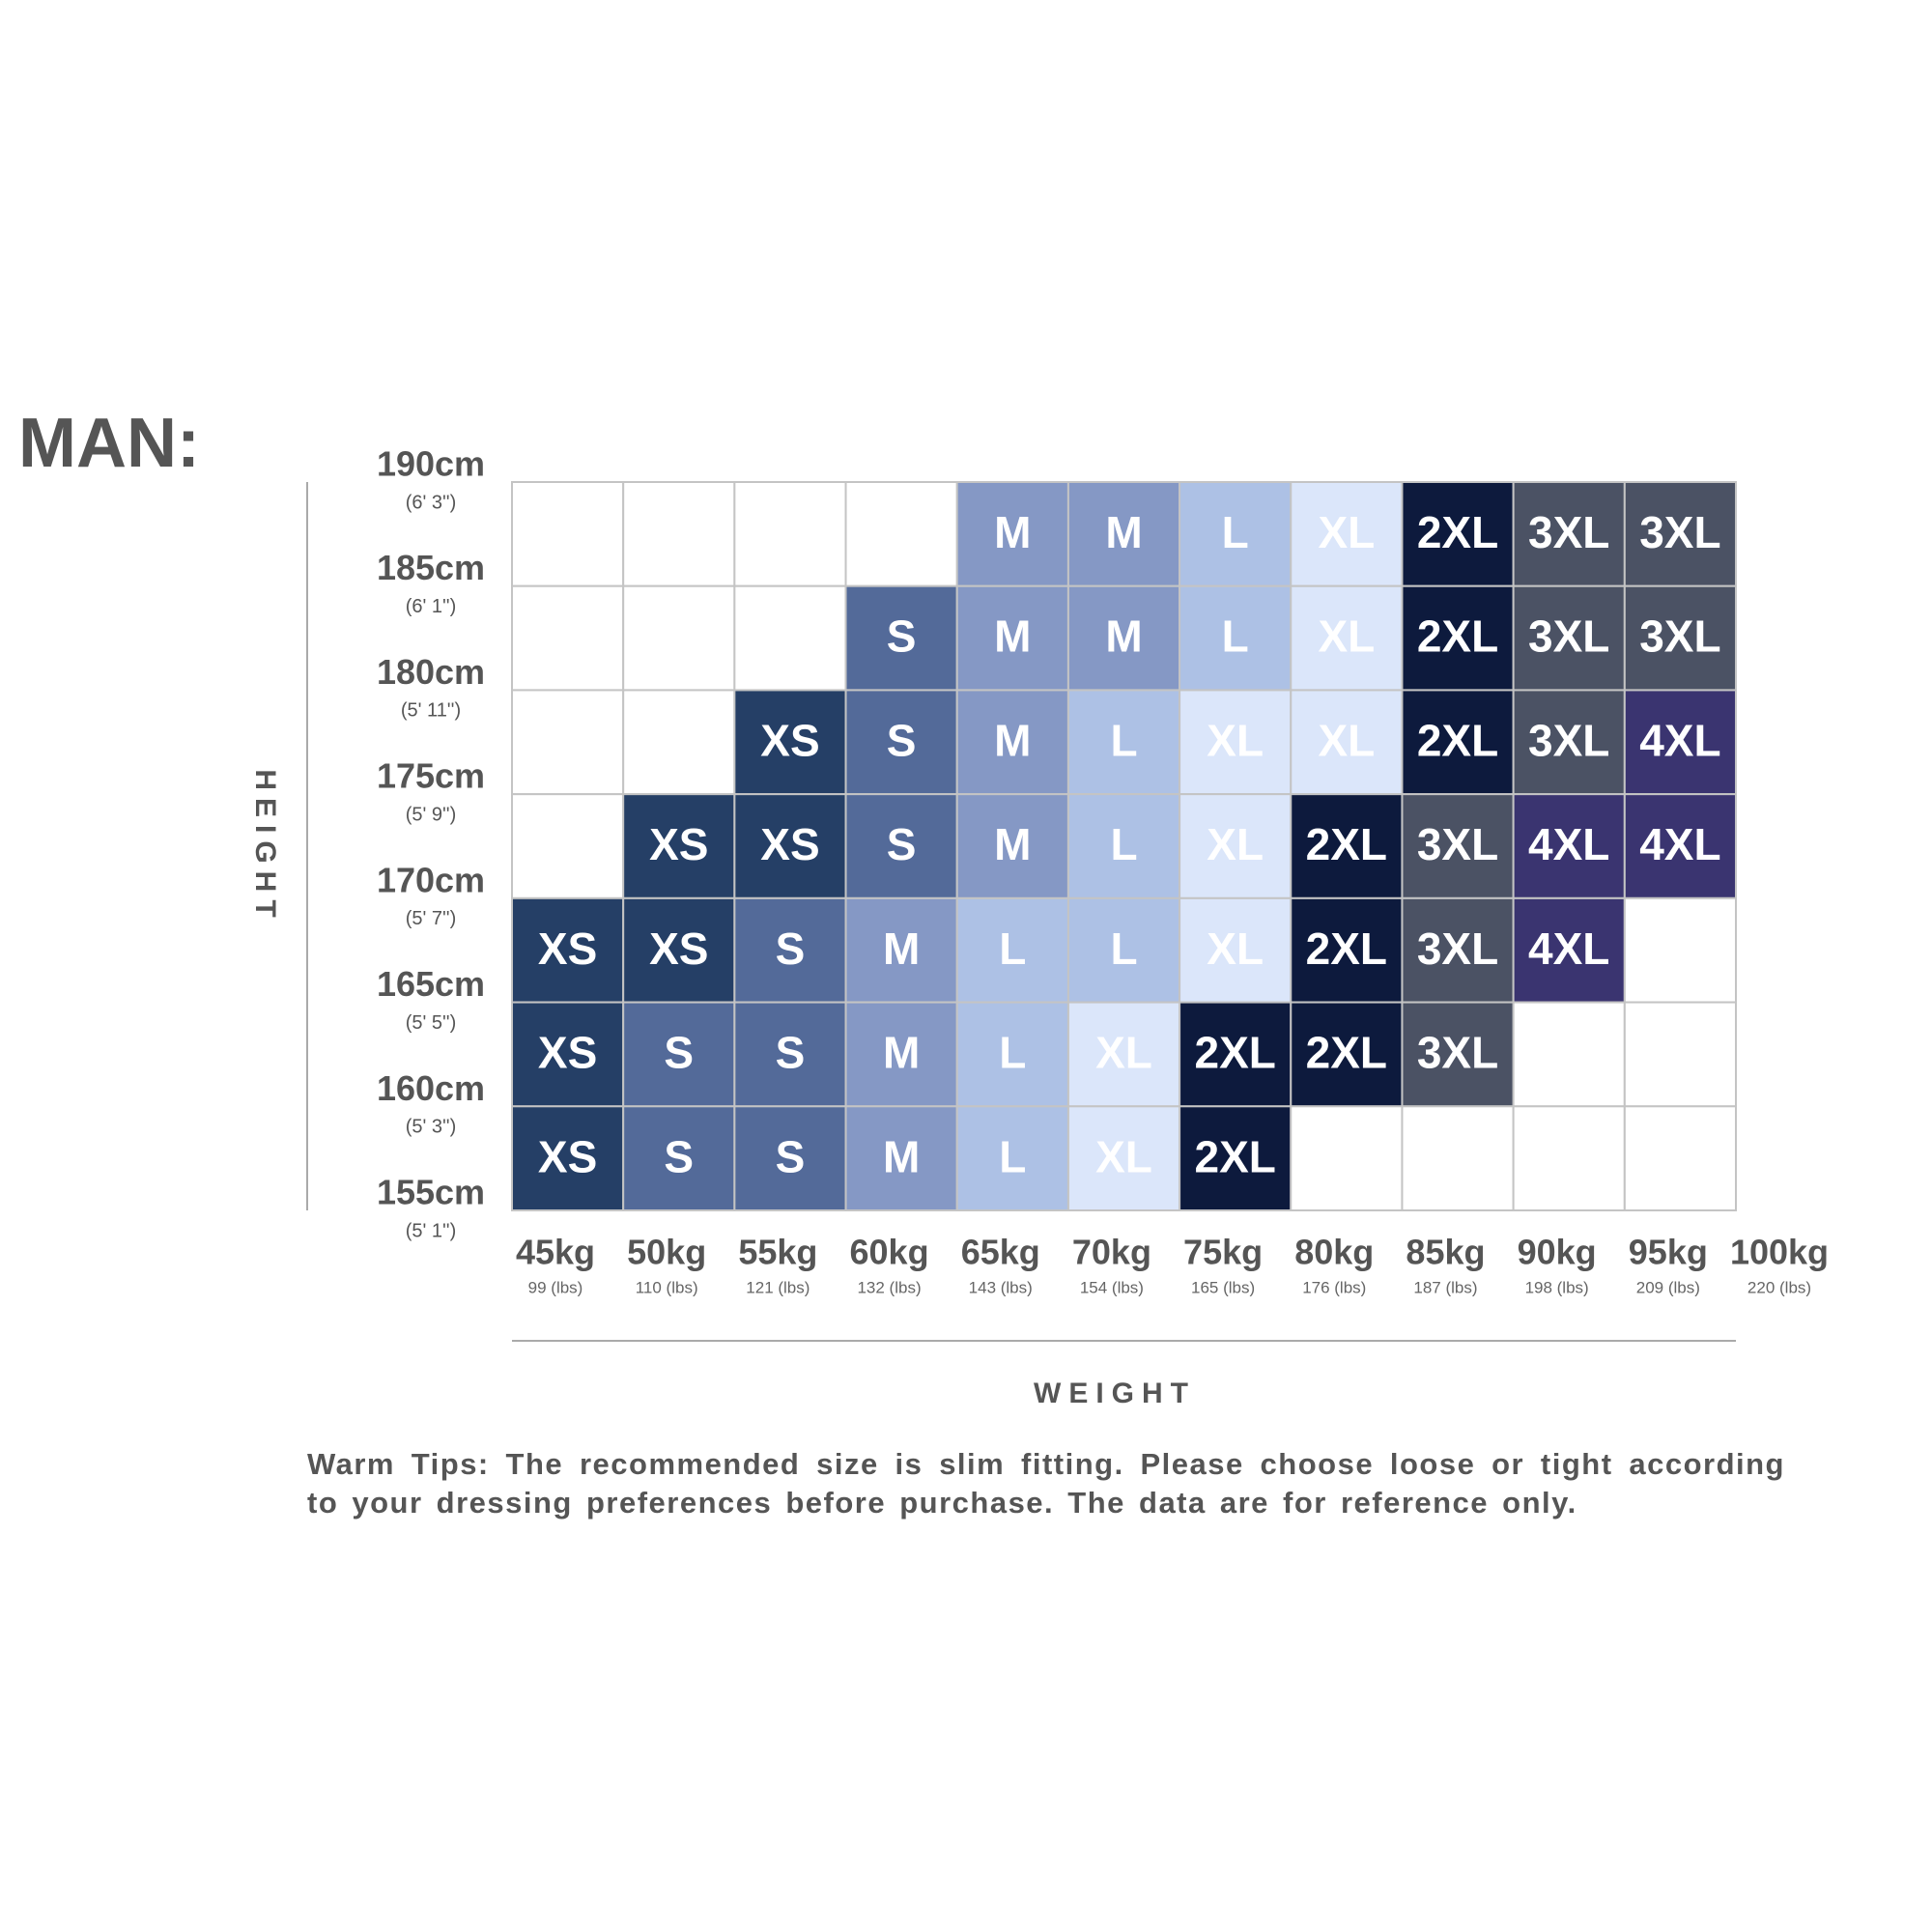  Describe the element at coordinates (431, 711) in the screenshot. I see `height-ft-label: (5' 11'')` at that location.